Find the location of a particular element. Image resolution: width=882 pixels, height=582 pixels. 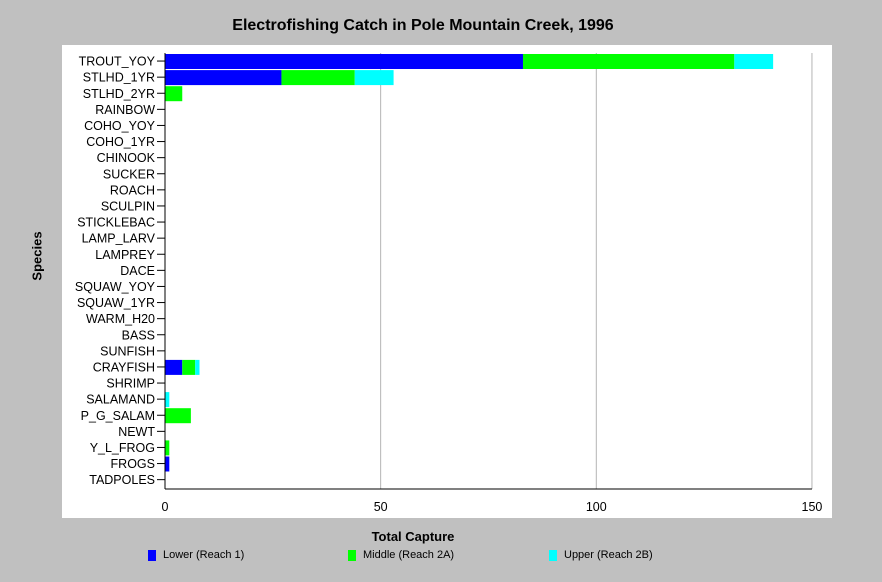

category-label: TROUT_YOY is located at coordinates (117, 62).